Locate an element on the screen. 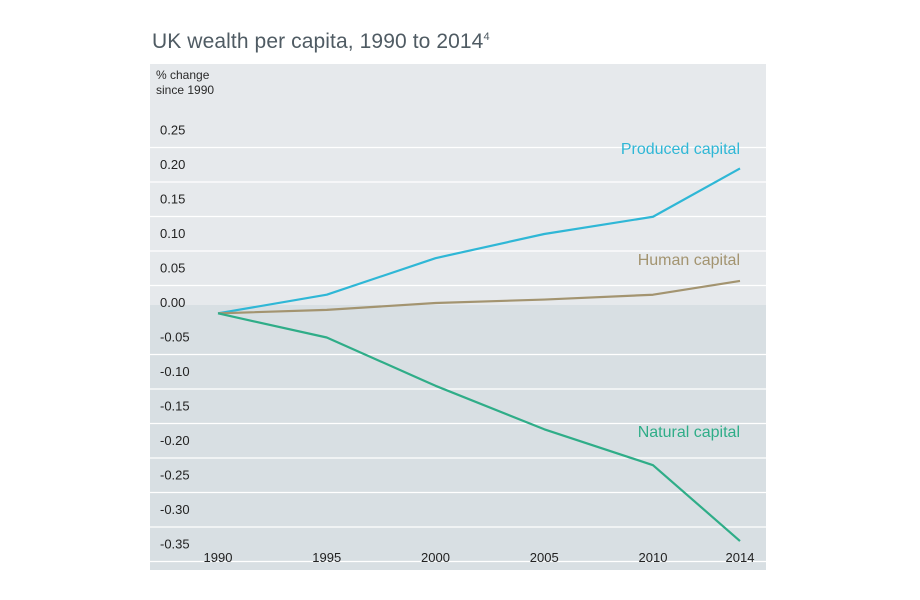 Image resolution: width=920 pixels, height=600 pixels. y-axis-label-line2: since 1990 is located at coordinates (185, 90).